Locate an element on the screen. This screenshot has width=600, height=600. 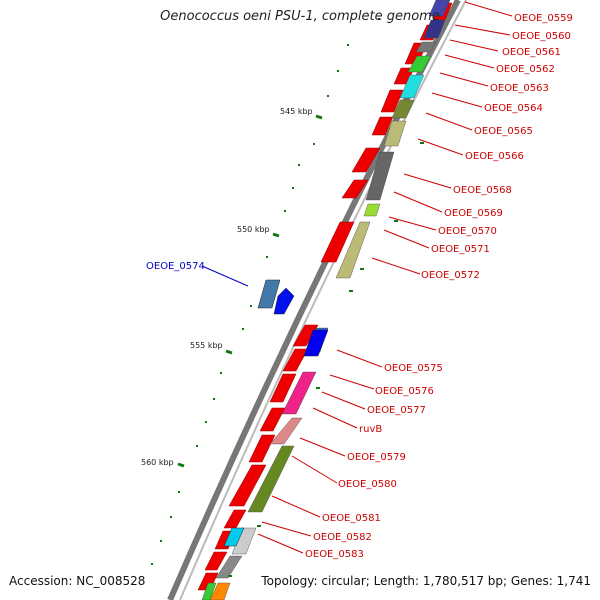
gene-label-0583: OEOE_0583 is located at coordinates (334, 554).